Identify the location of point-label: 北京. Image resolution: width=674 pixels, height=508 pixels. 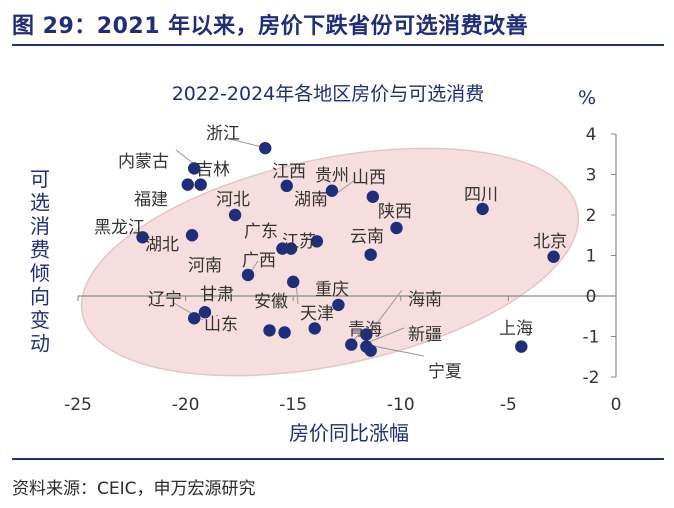
(550, 242).